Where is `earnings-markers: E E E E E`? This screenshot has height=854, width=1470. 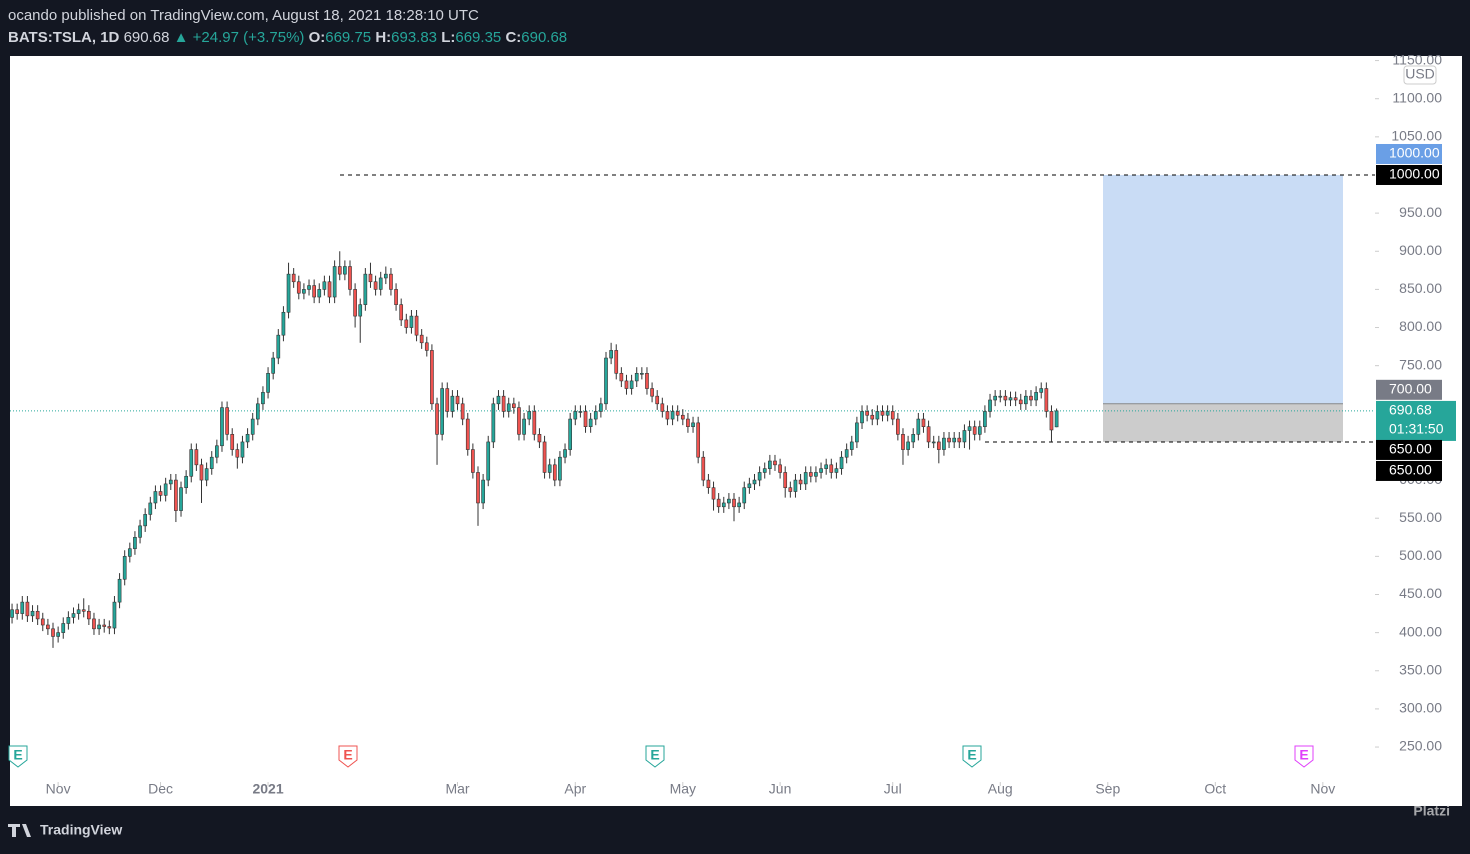
earnings-markers: E E E E E is located at coordinates (661, 756).